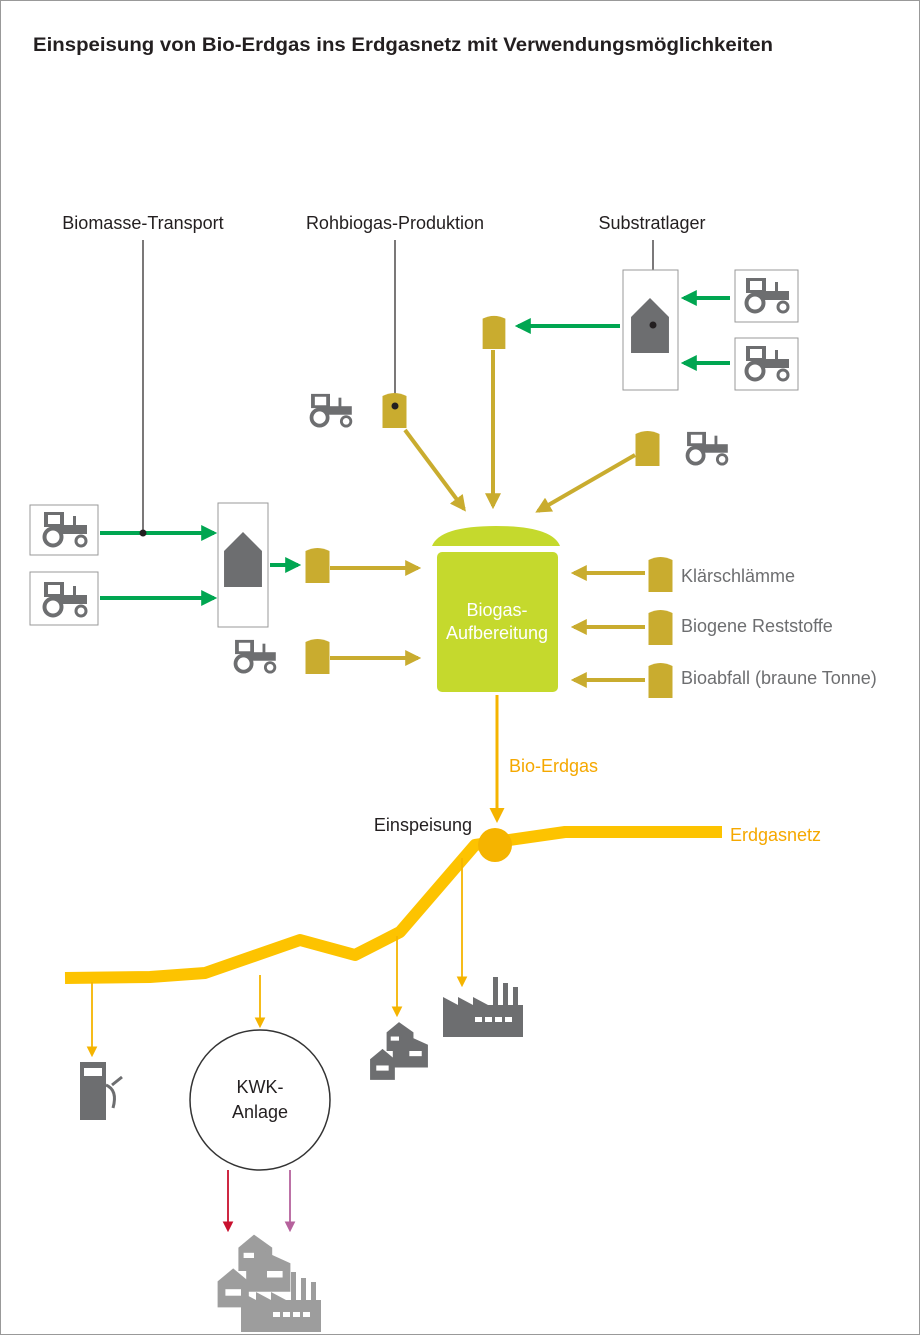  What do you see at coordinates (277, 958) in the screenshot?
I see `drop-arrows` at bounding box center [277, 958].